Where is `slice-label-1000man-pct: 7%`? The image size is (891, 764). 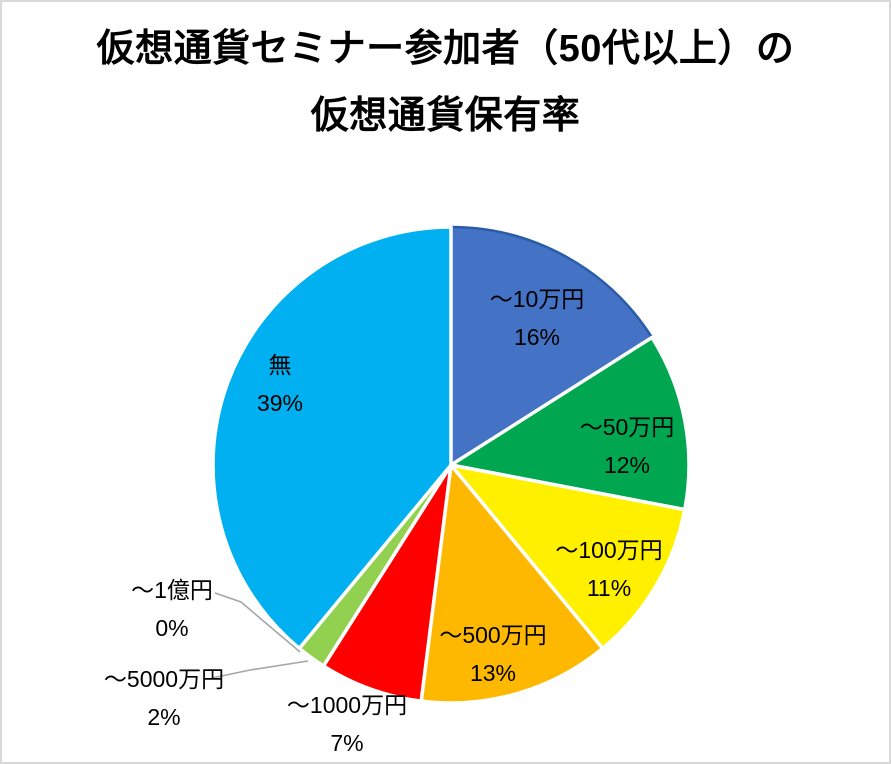
slice-label-1000man-pct: 7% is located at coordinates (347, 743).